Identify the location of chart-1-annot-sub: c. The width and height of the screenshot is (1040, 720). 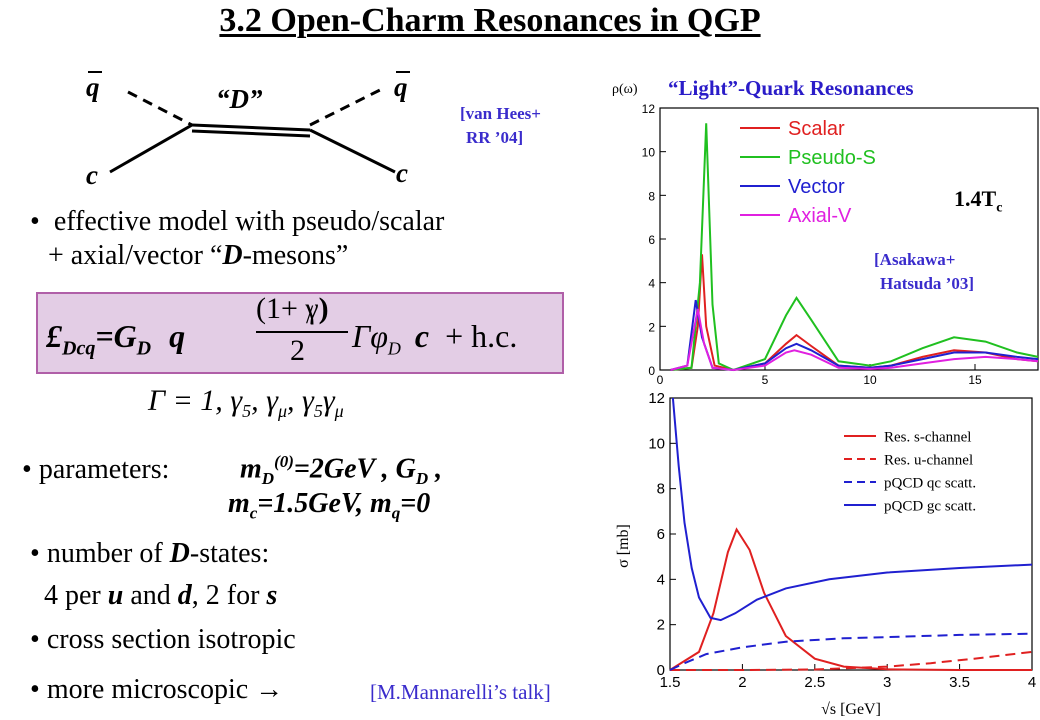
(999, 208).